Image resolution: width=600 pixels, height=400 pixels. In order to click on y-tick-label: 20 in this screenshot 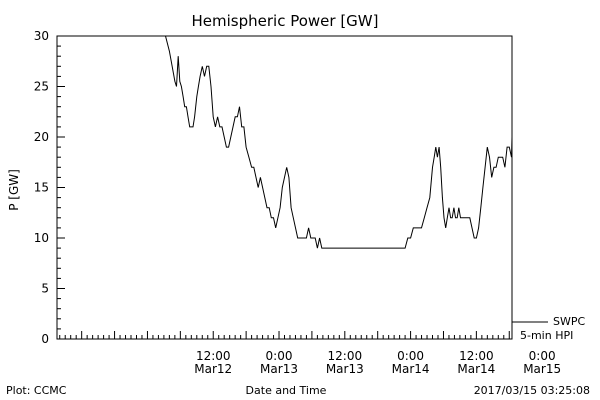, I will do `click(41, 137)`.